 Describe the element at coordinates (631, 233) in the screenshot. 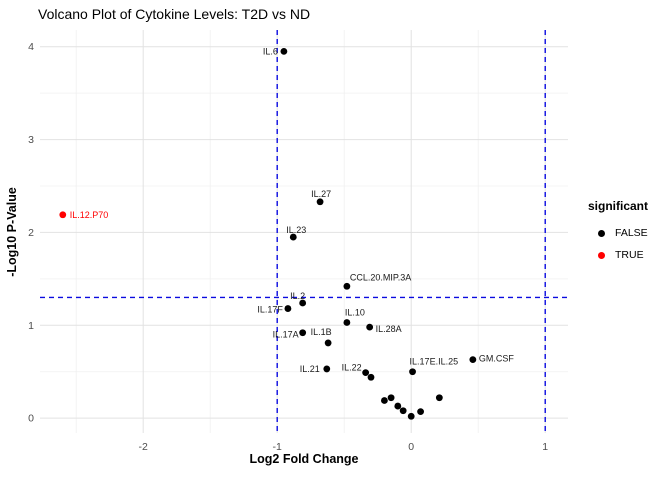

I see `legend-label-false: FALSE` at that location.